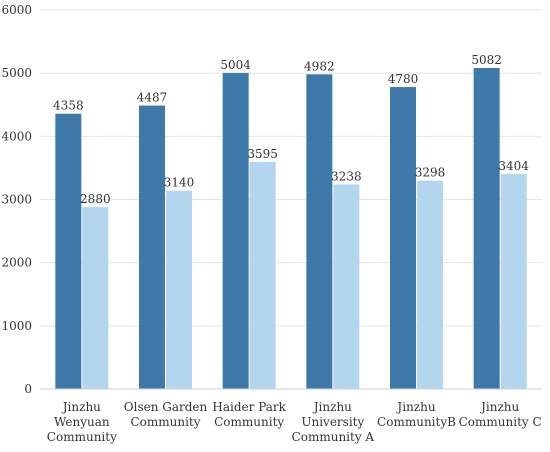 This screenshot has height=452, width=550. I want to click on y-axis-ticks: 0 1000 2000 3000 4000 5000 6000, so click(16, 199).